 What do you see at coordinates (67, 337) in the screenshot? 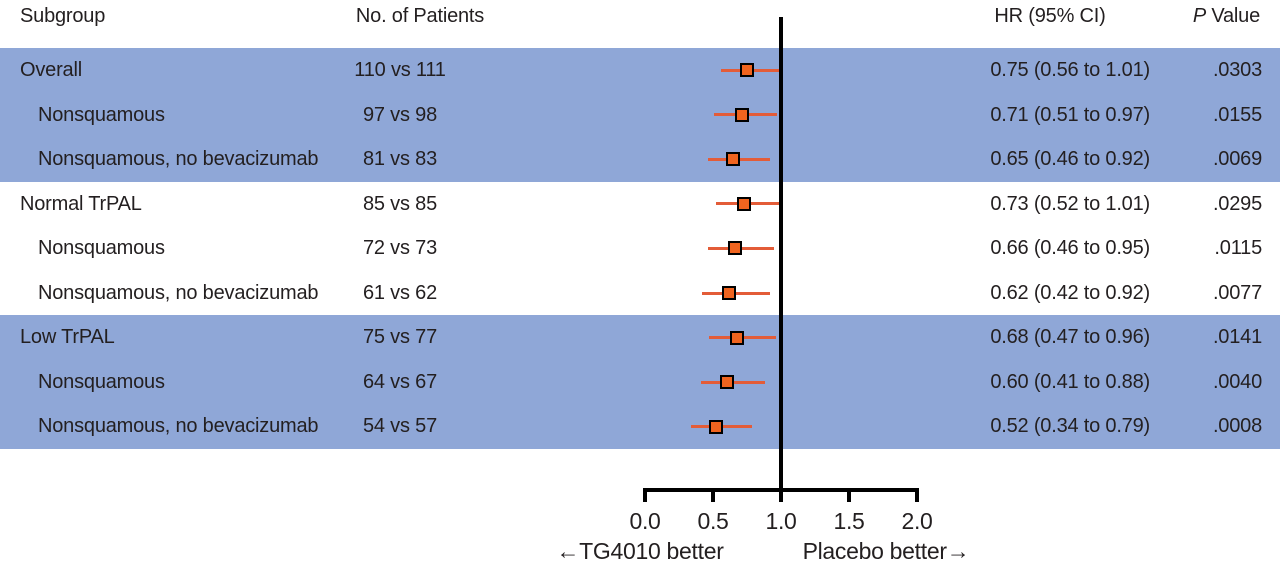
I see `subgroup-label: Low TrPAL` at bounding box center [67, 337].